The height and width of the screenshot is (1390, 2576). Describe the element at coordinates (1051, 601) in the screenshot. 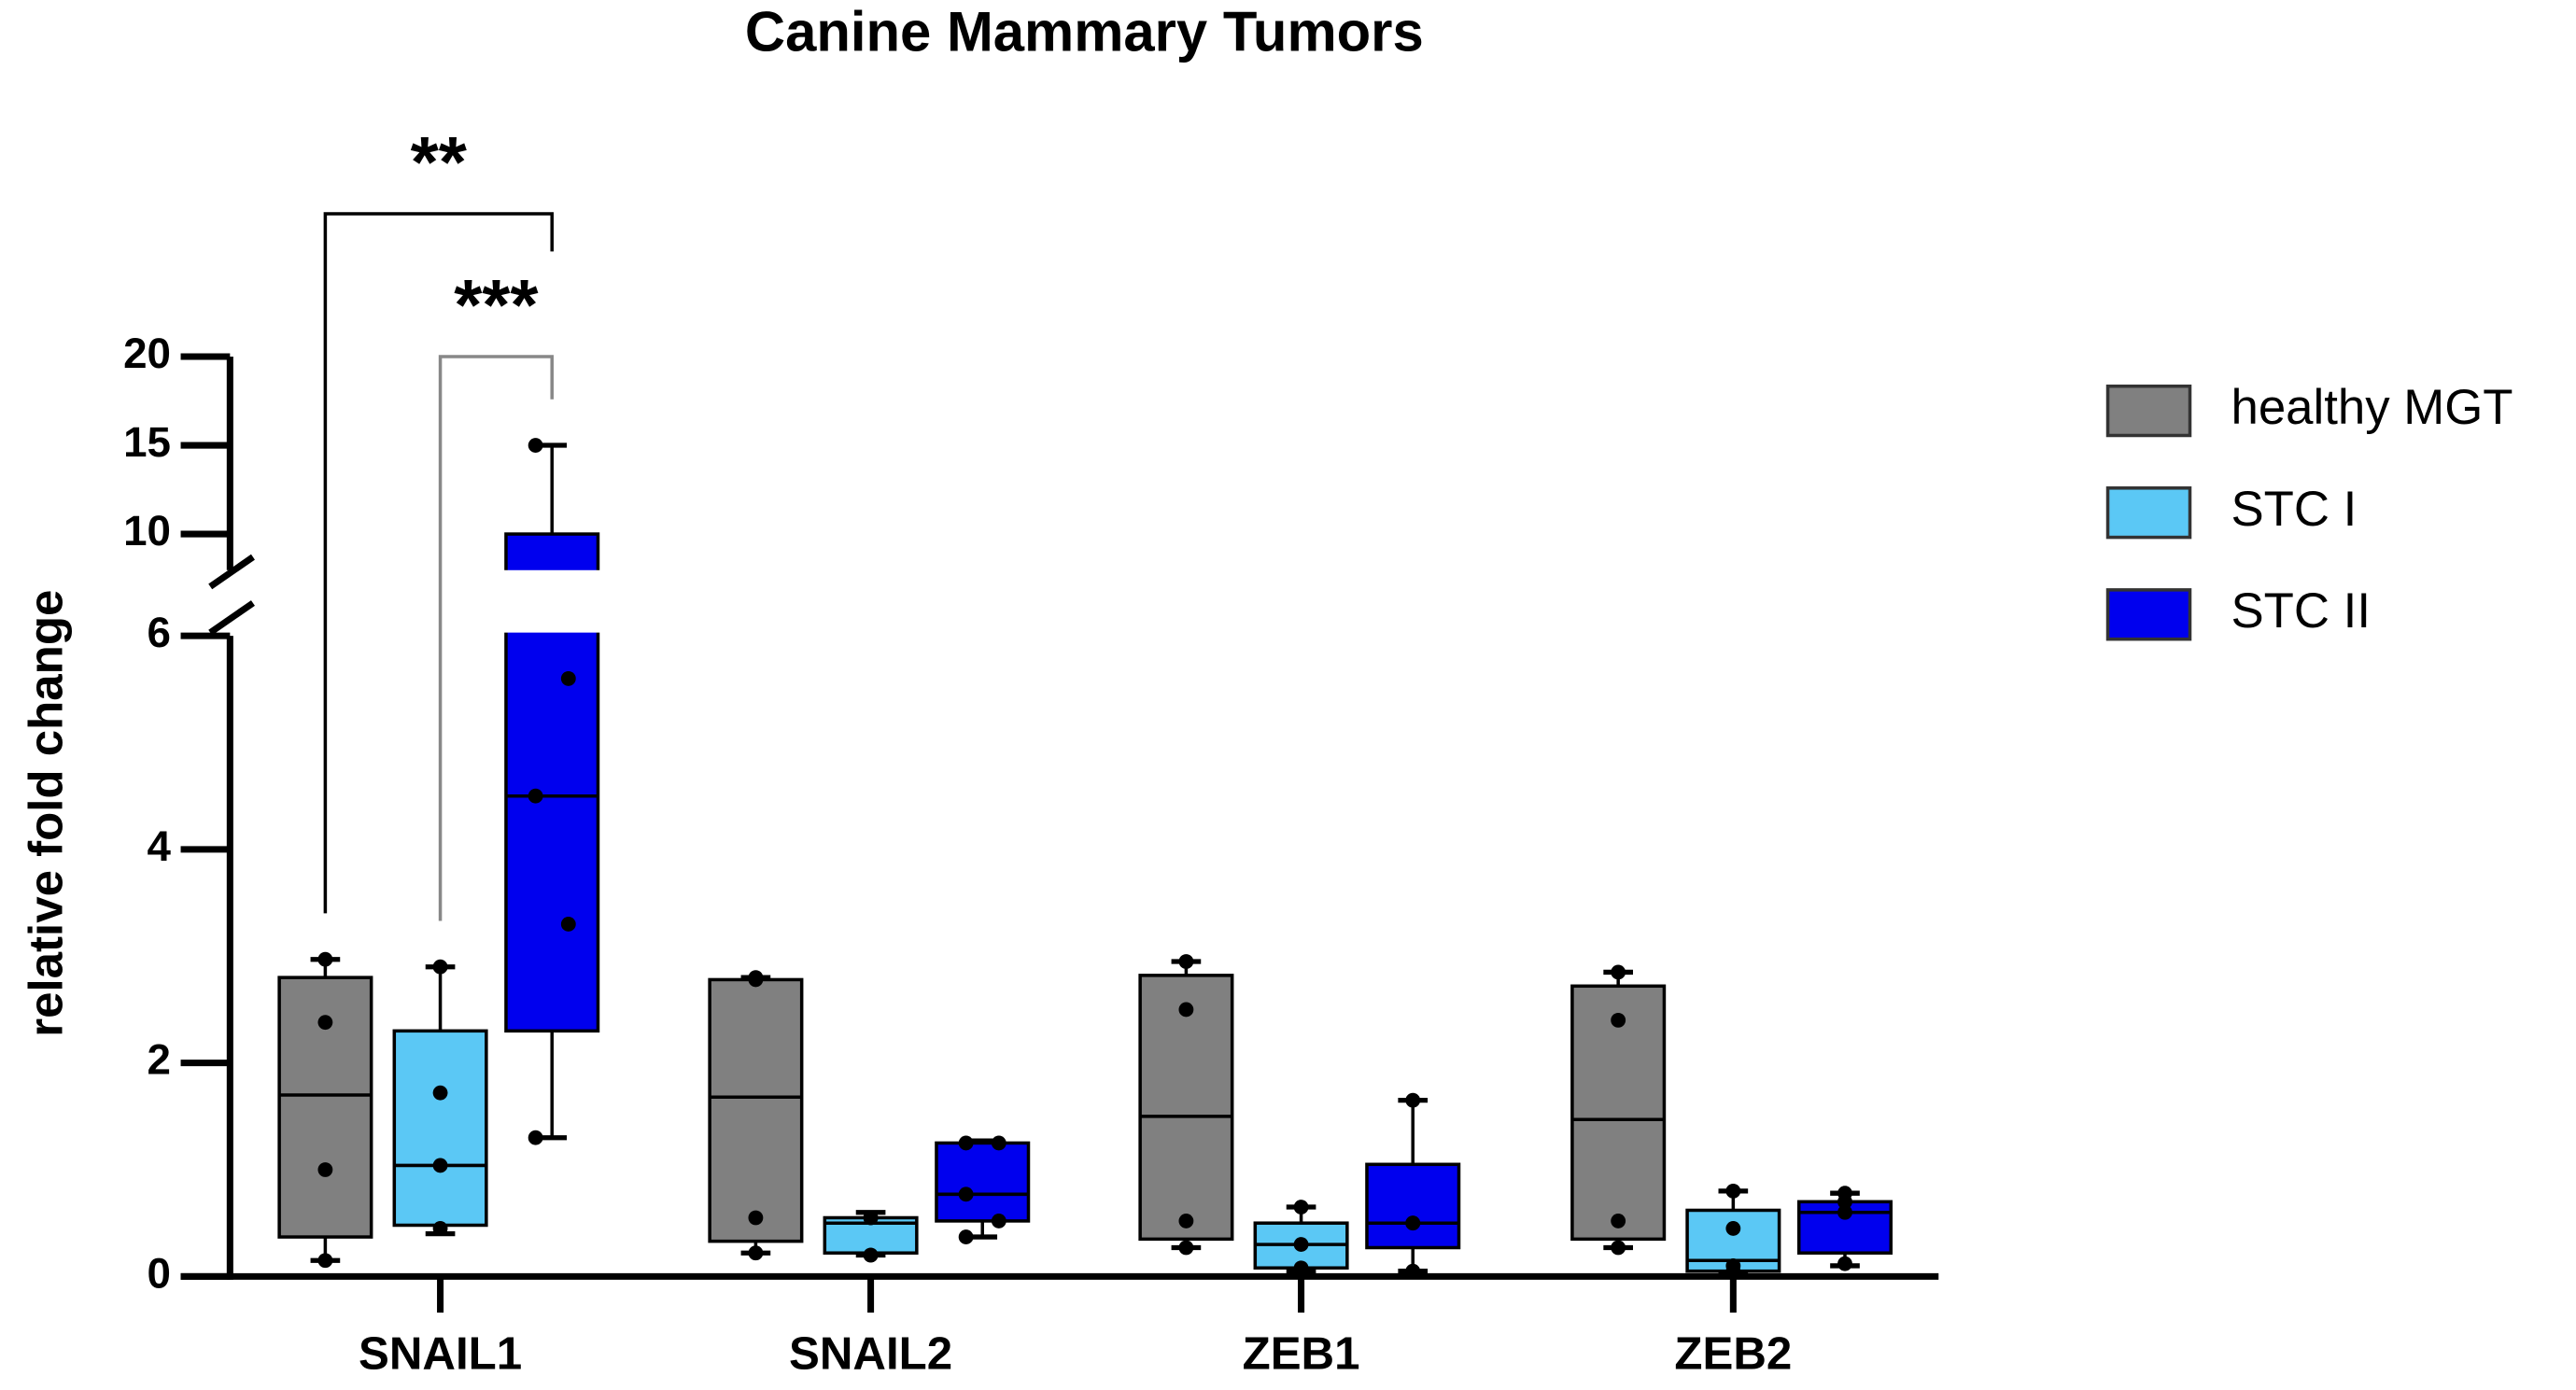

I see `axis-break-gap` at that location.